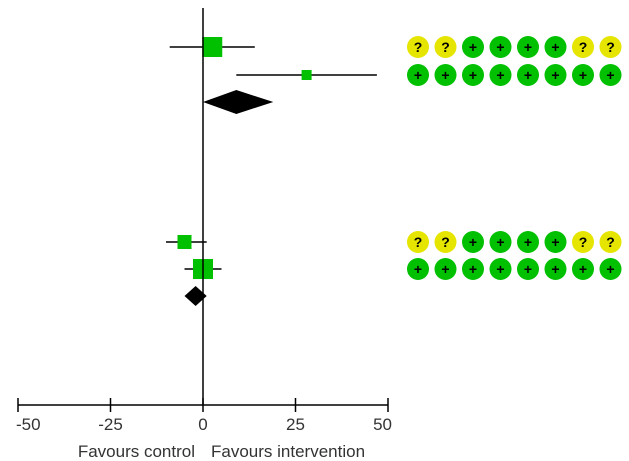 The image size is (629, 461). Describe the element at coordinates (28, 424) in the screenshot. I see `x-tick-label: -50` at that location.